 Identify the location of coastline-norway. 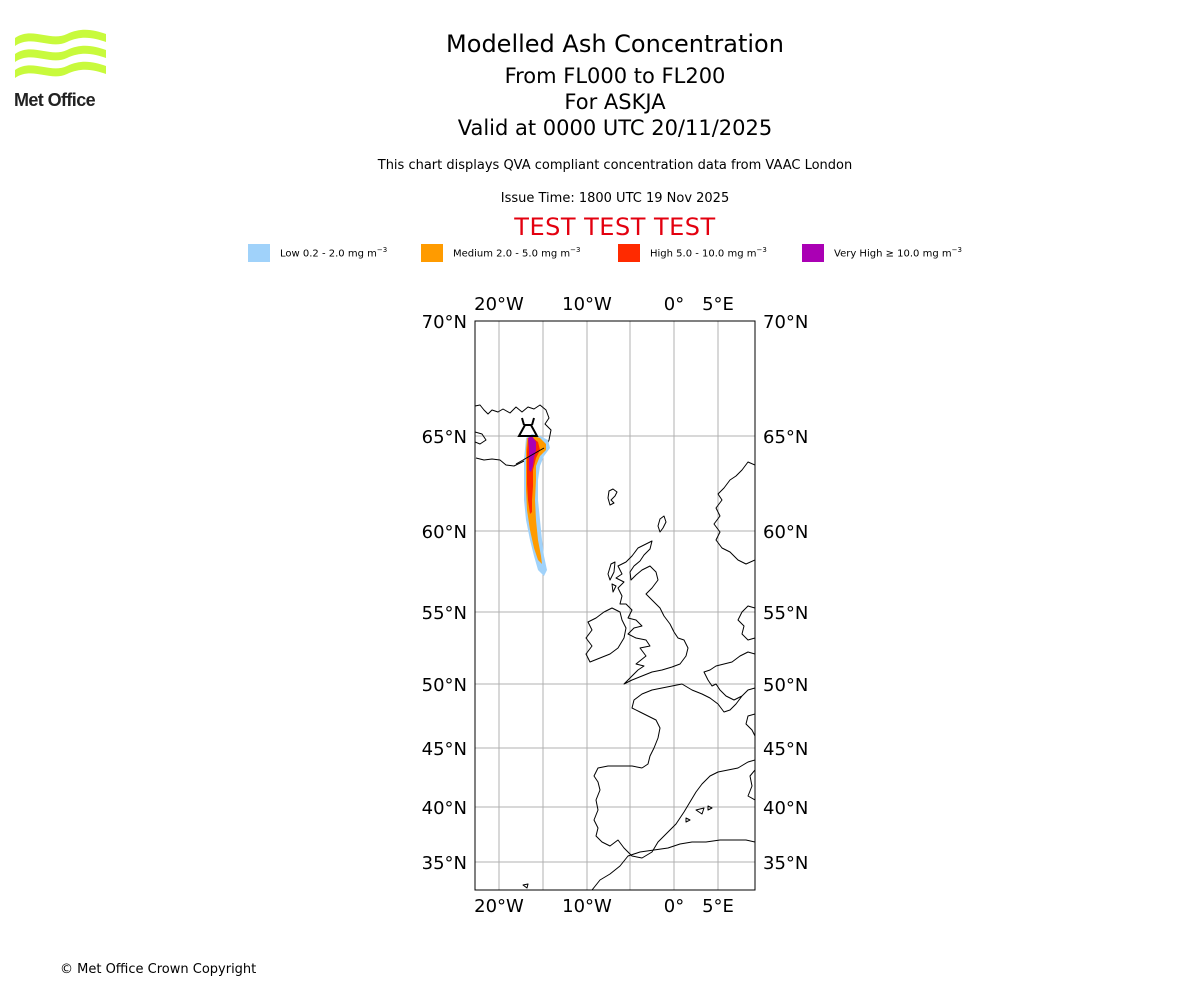
(734, 513).